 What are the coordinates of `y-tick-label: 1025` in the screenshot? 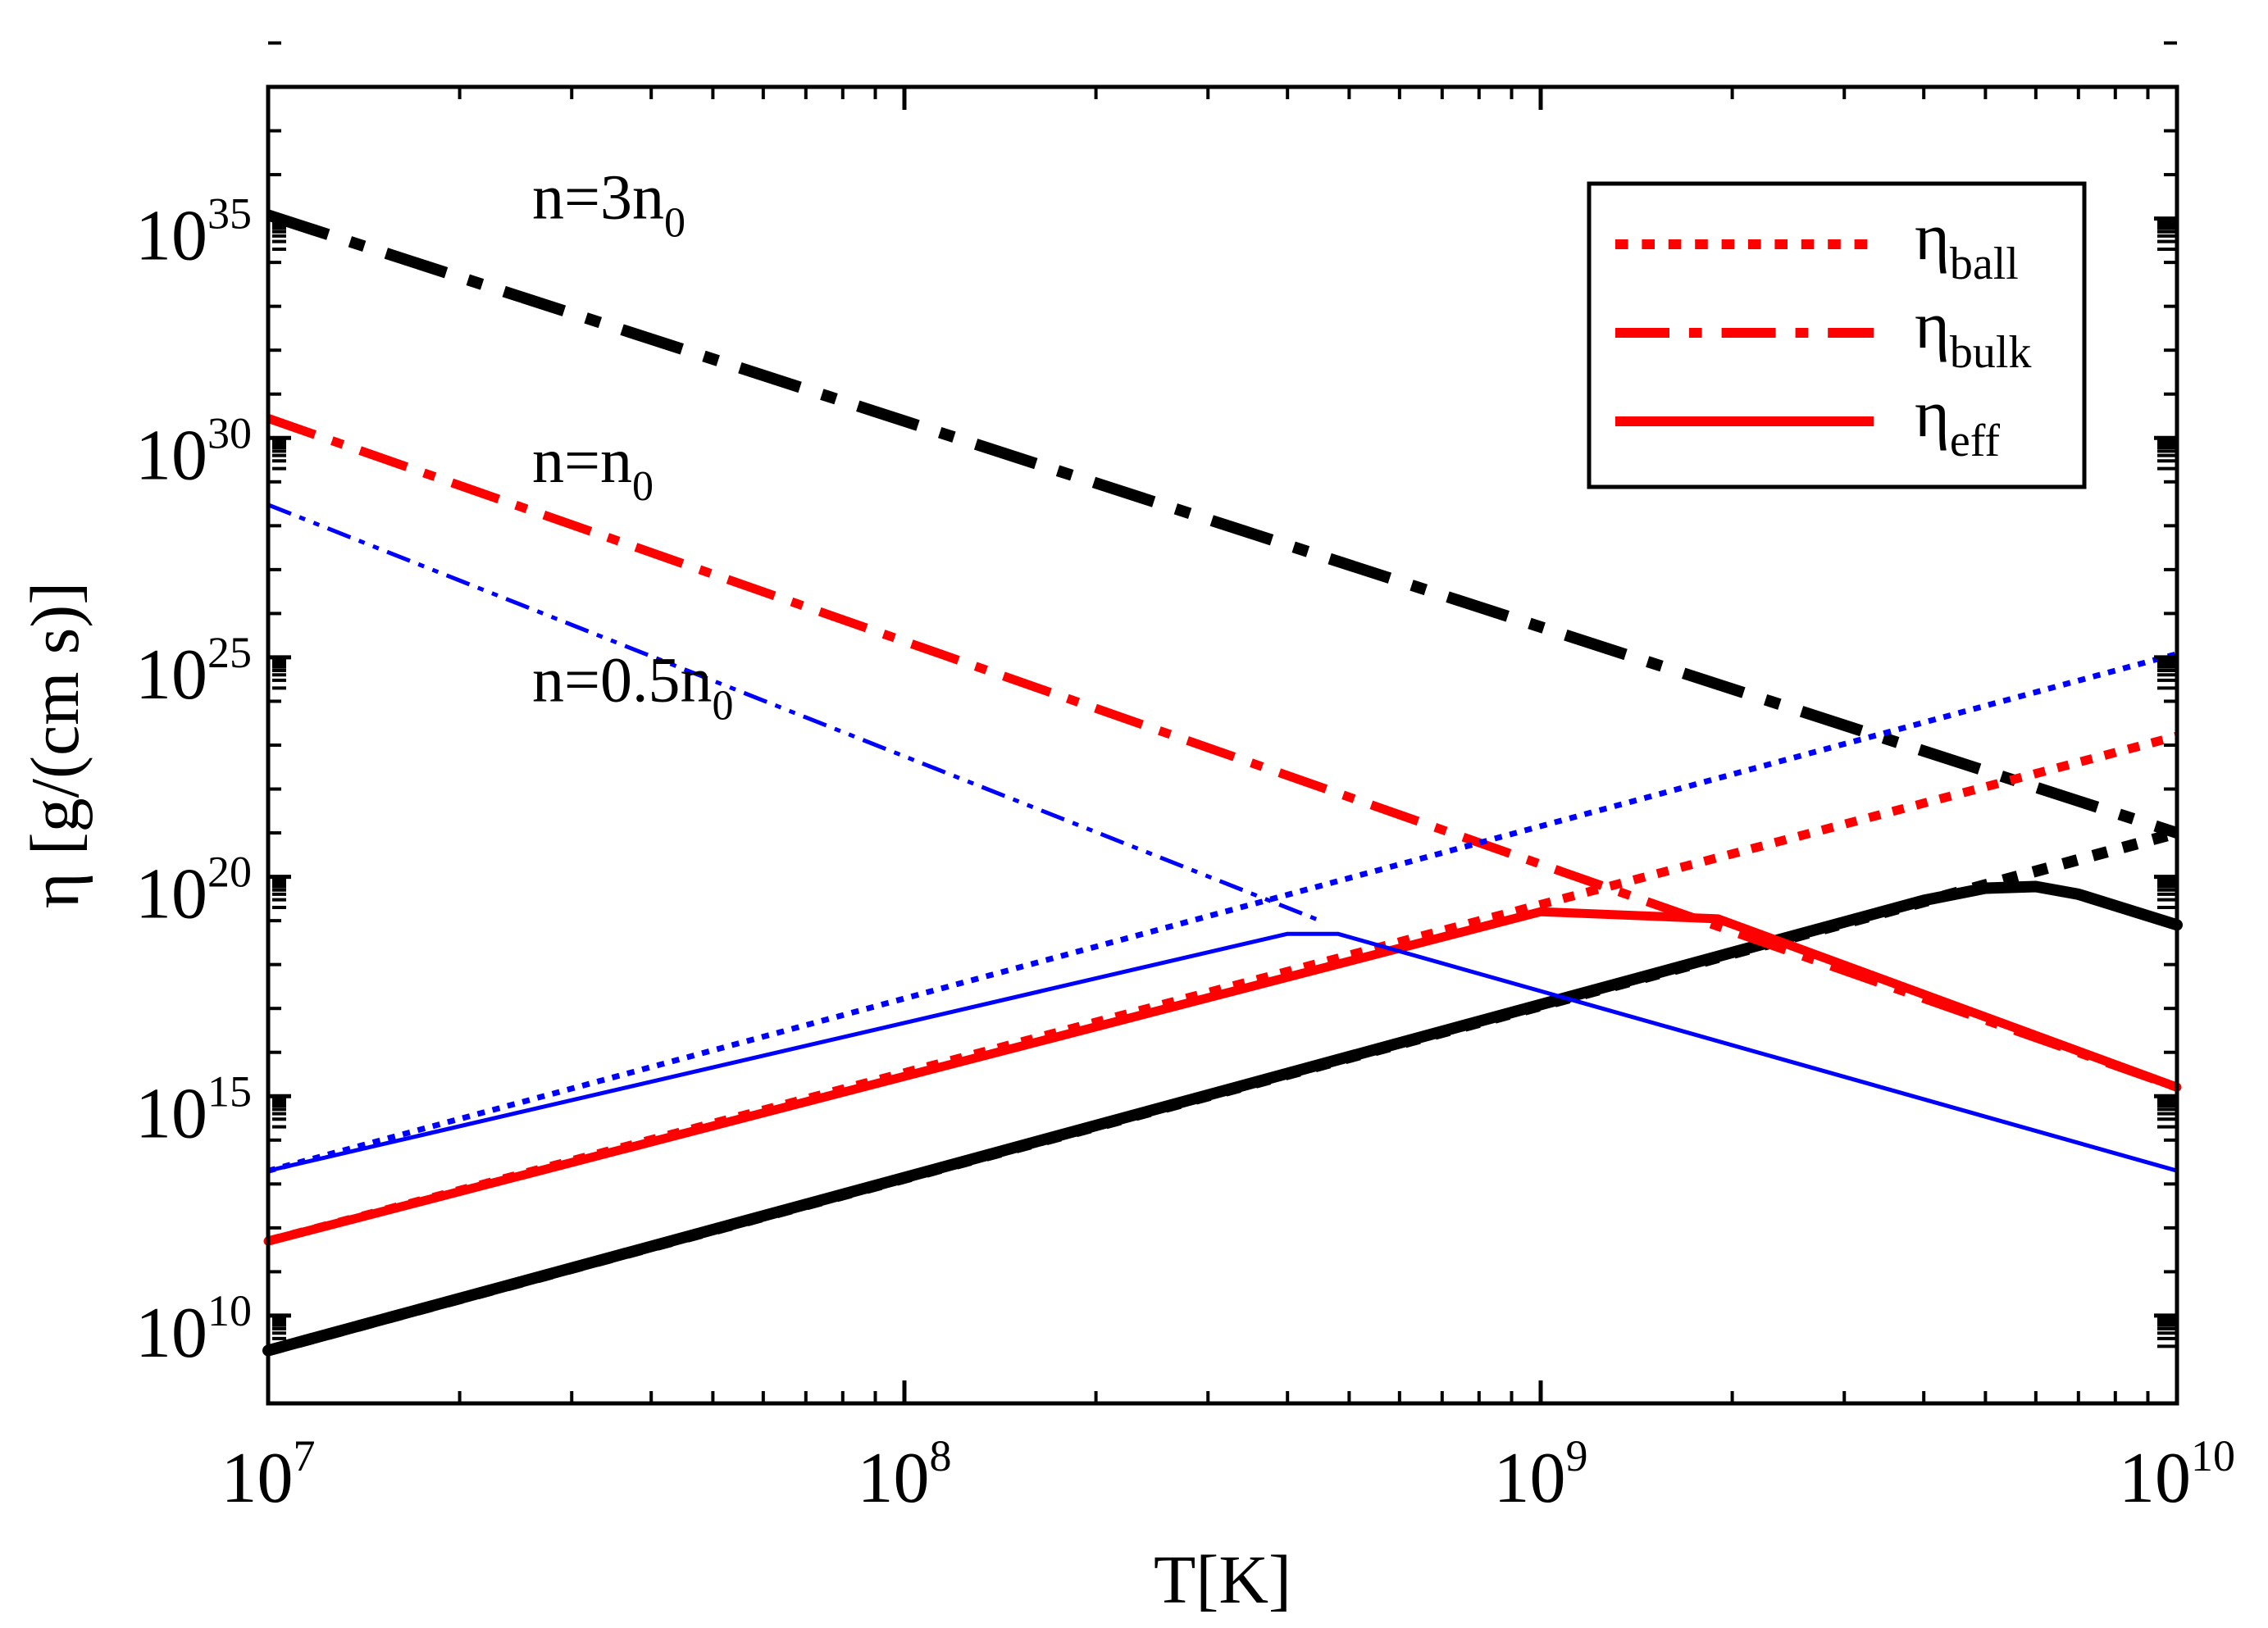 It's located at (193, 671).